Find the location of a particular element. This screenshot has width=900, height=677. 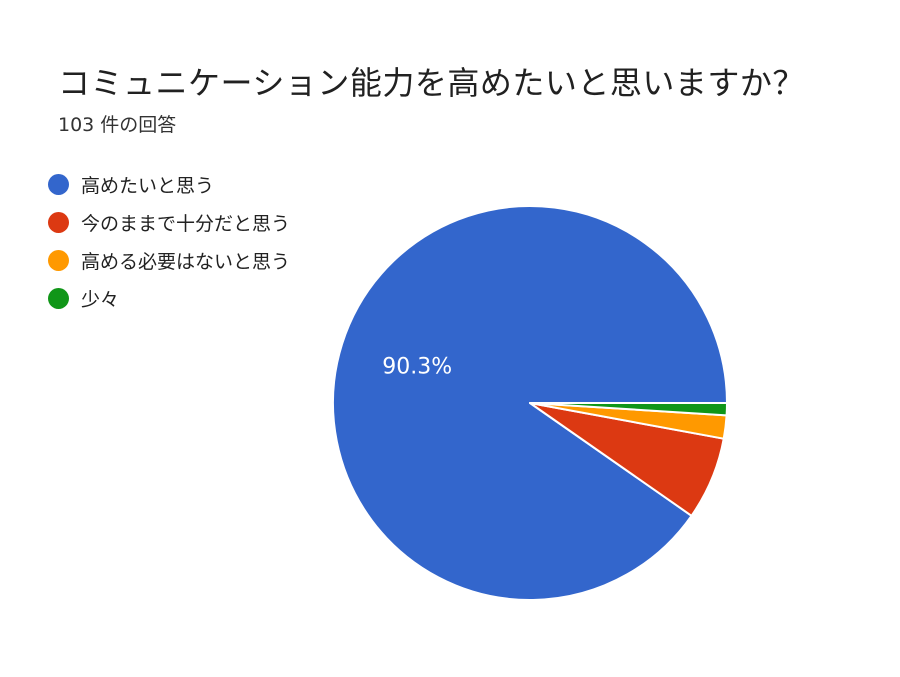

chart-legend: 高めたいと思う 今のままで十分だと思う 高める必要はないと思う 少々 is located at coordinates (169, 246).